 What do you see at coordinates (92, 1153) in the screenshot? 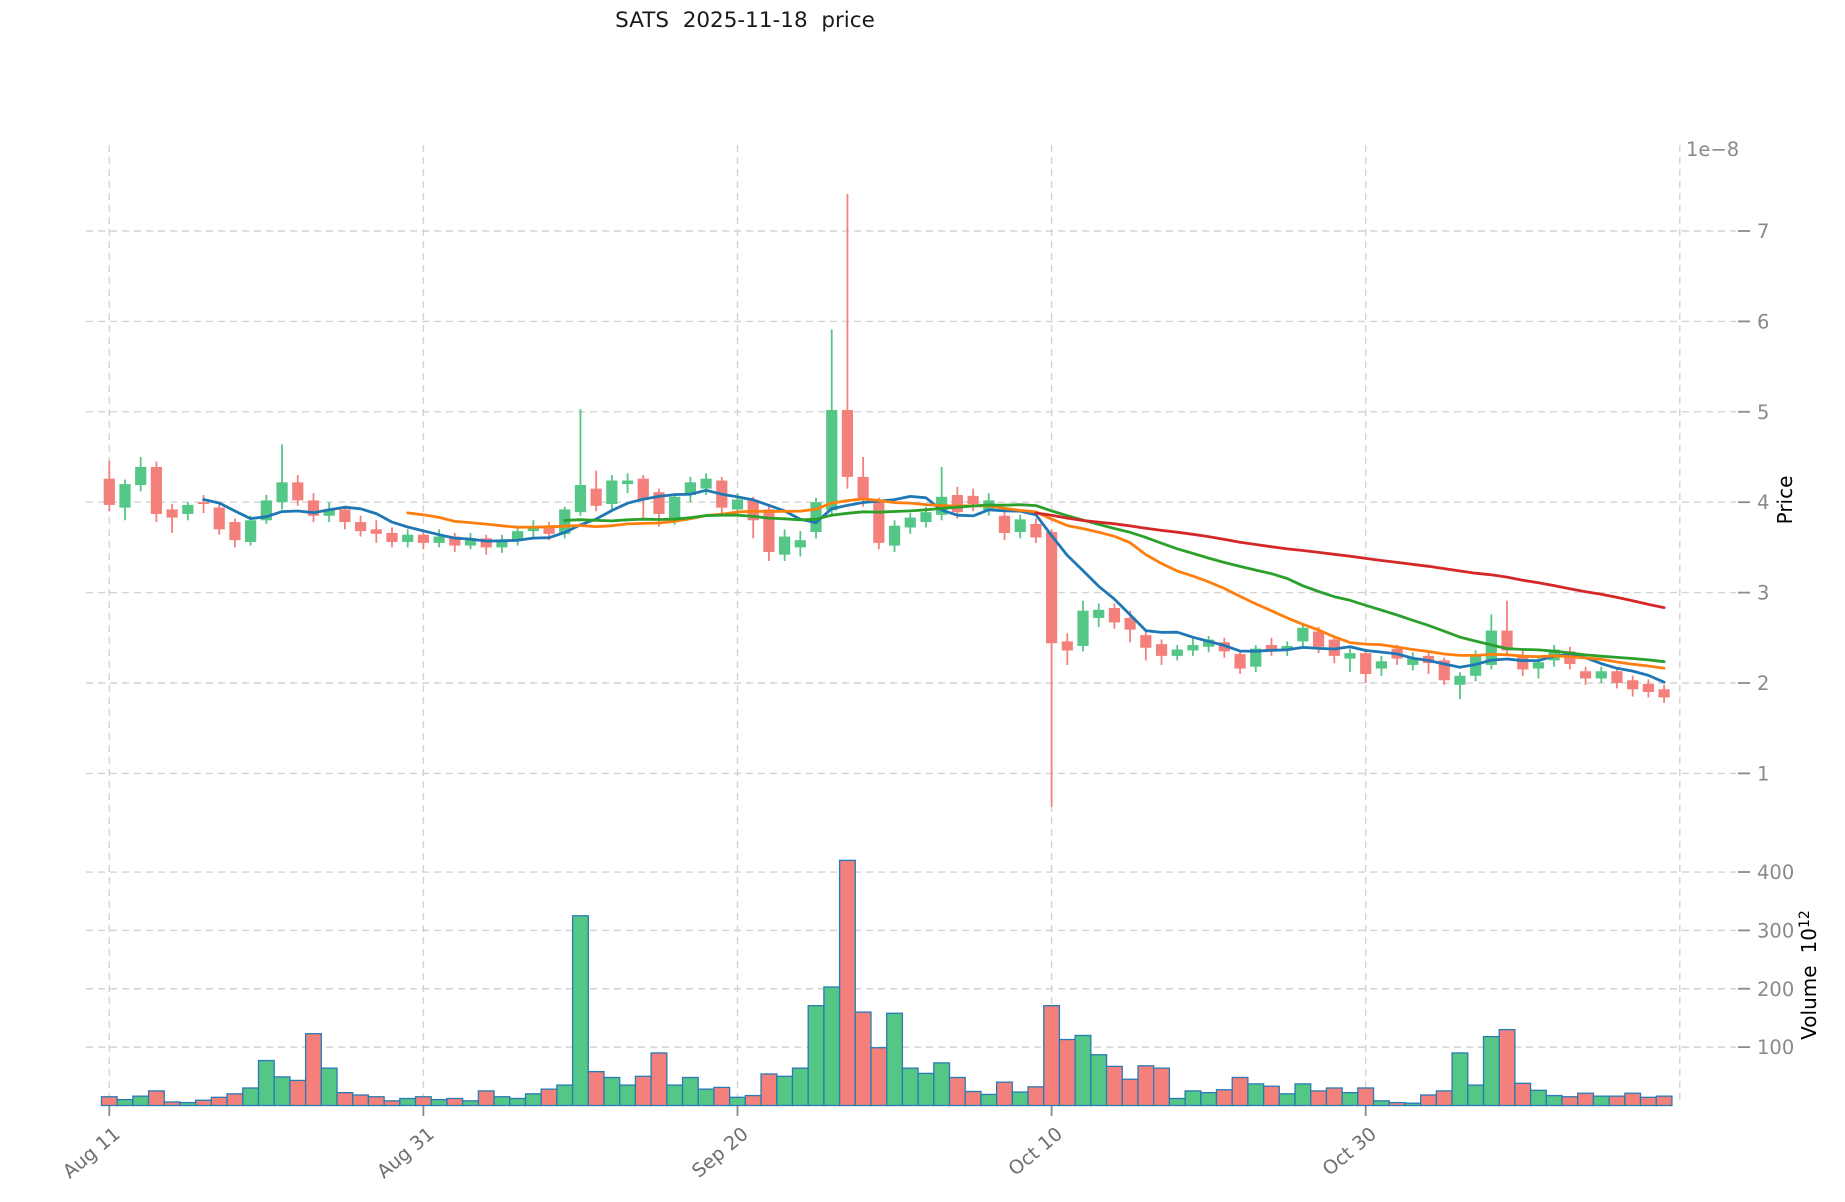
I see `date-tick-label: Aug 11` at bounding box center [92, 1153].